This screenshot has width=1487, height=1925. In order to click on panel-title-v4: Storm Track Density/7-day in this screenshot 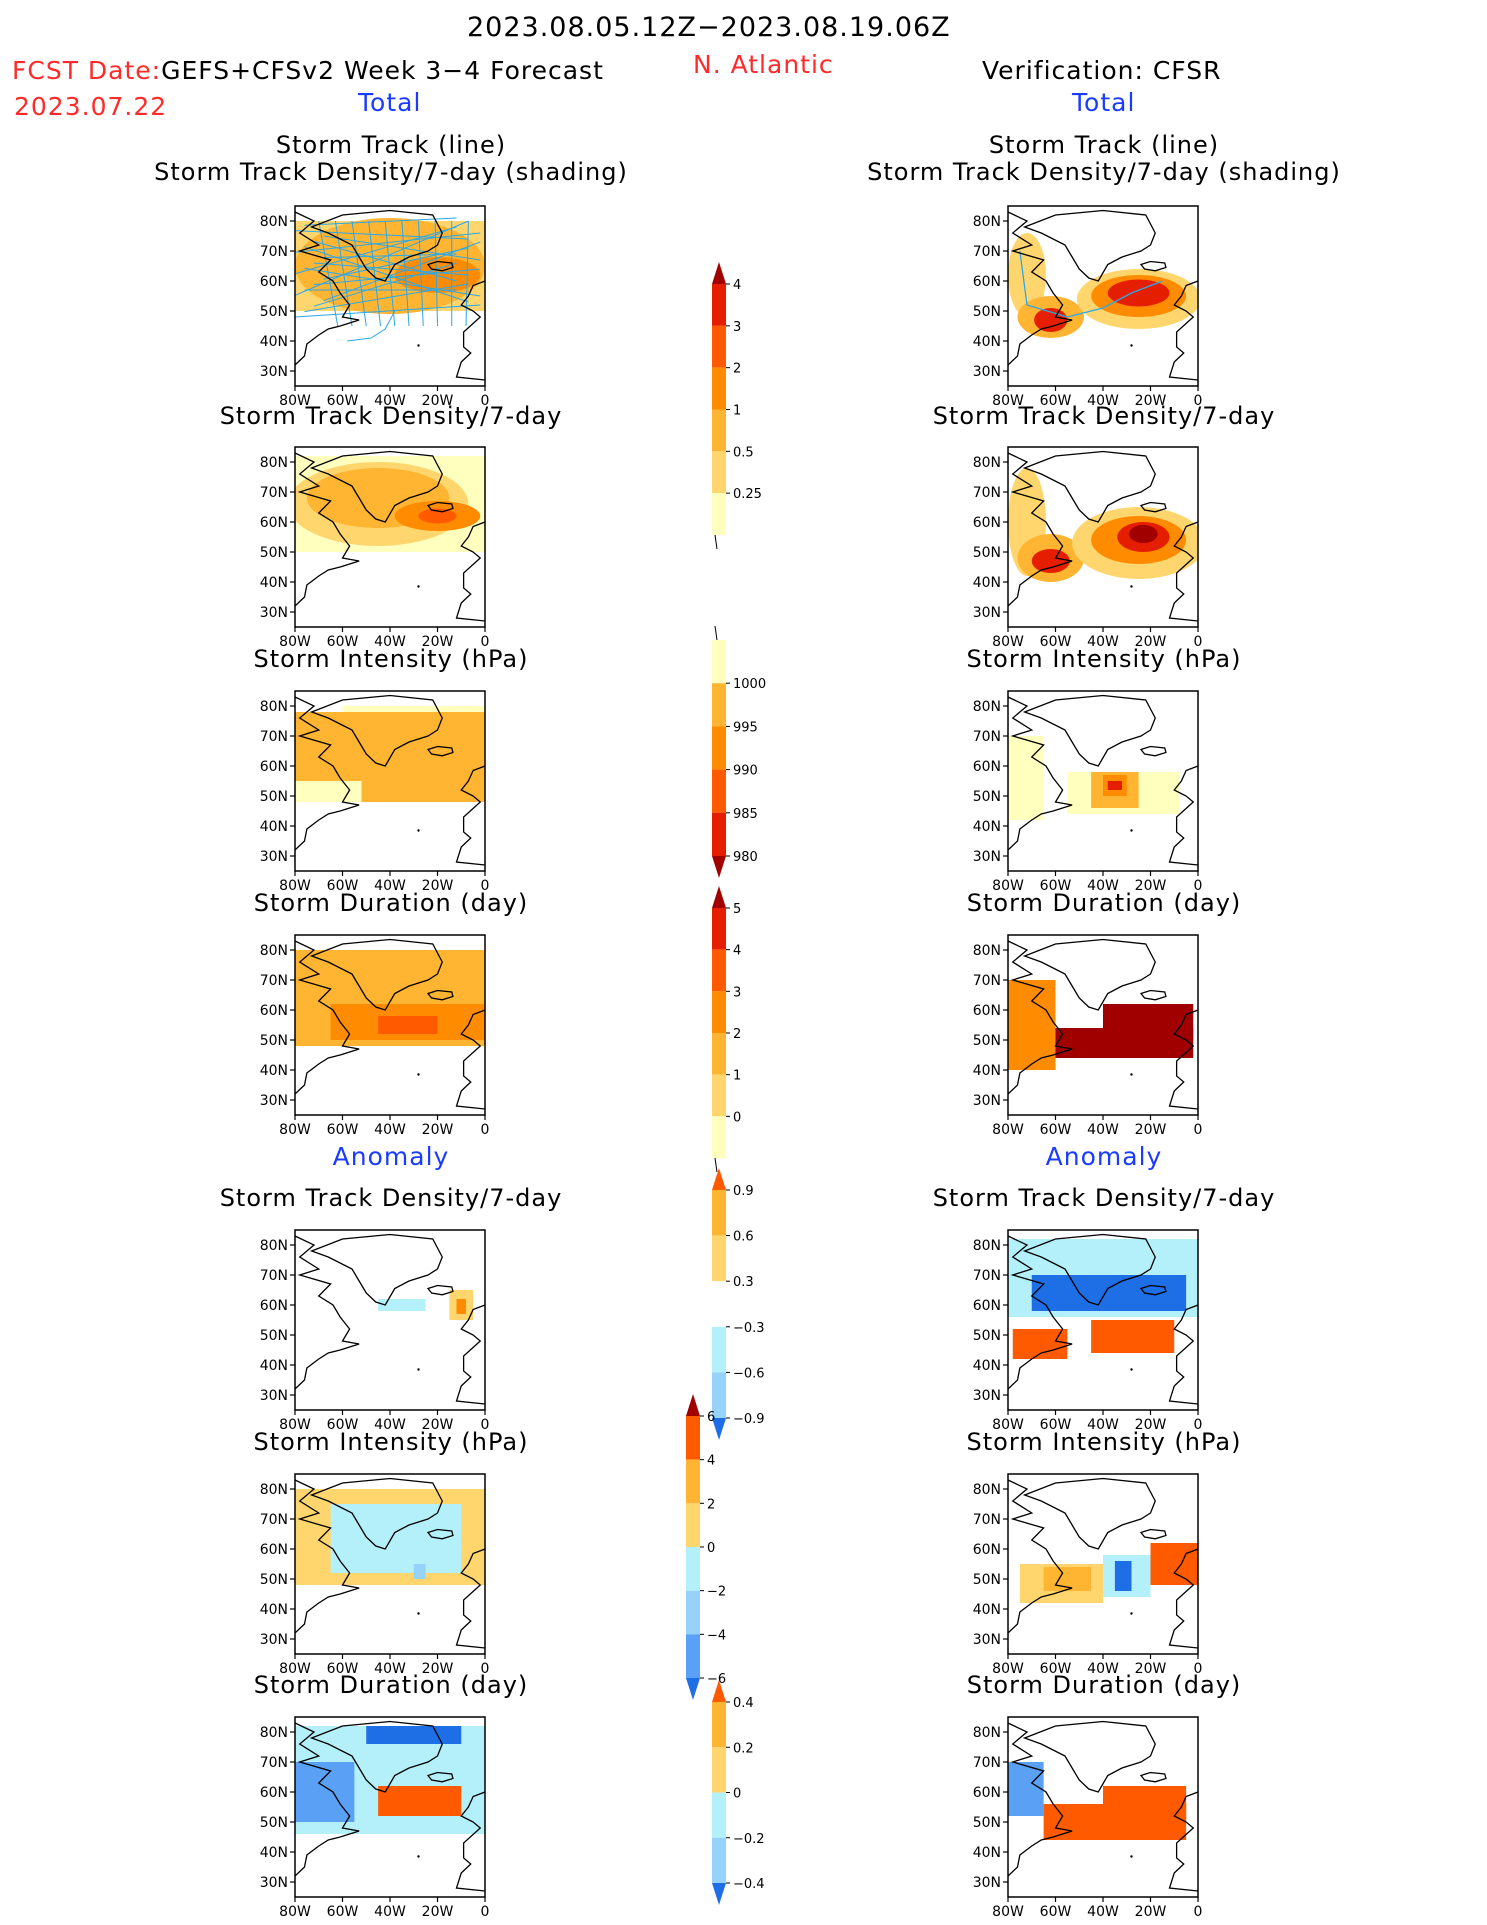, I will do `click(1104, 1198)`.